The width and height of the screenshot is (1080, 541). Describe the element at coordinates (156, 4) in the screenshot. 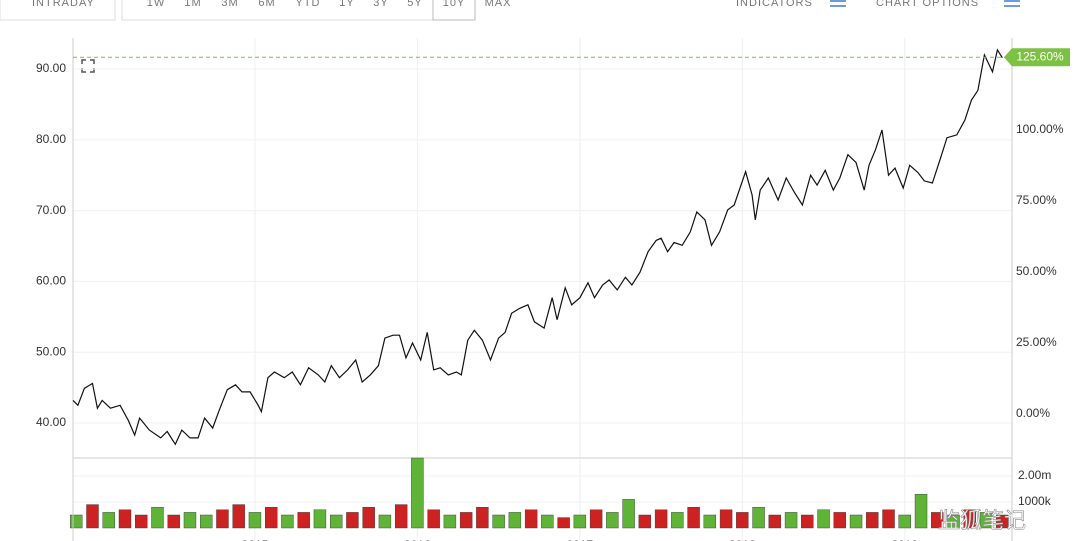

I see `range-button: 1W` at that location.